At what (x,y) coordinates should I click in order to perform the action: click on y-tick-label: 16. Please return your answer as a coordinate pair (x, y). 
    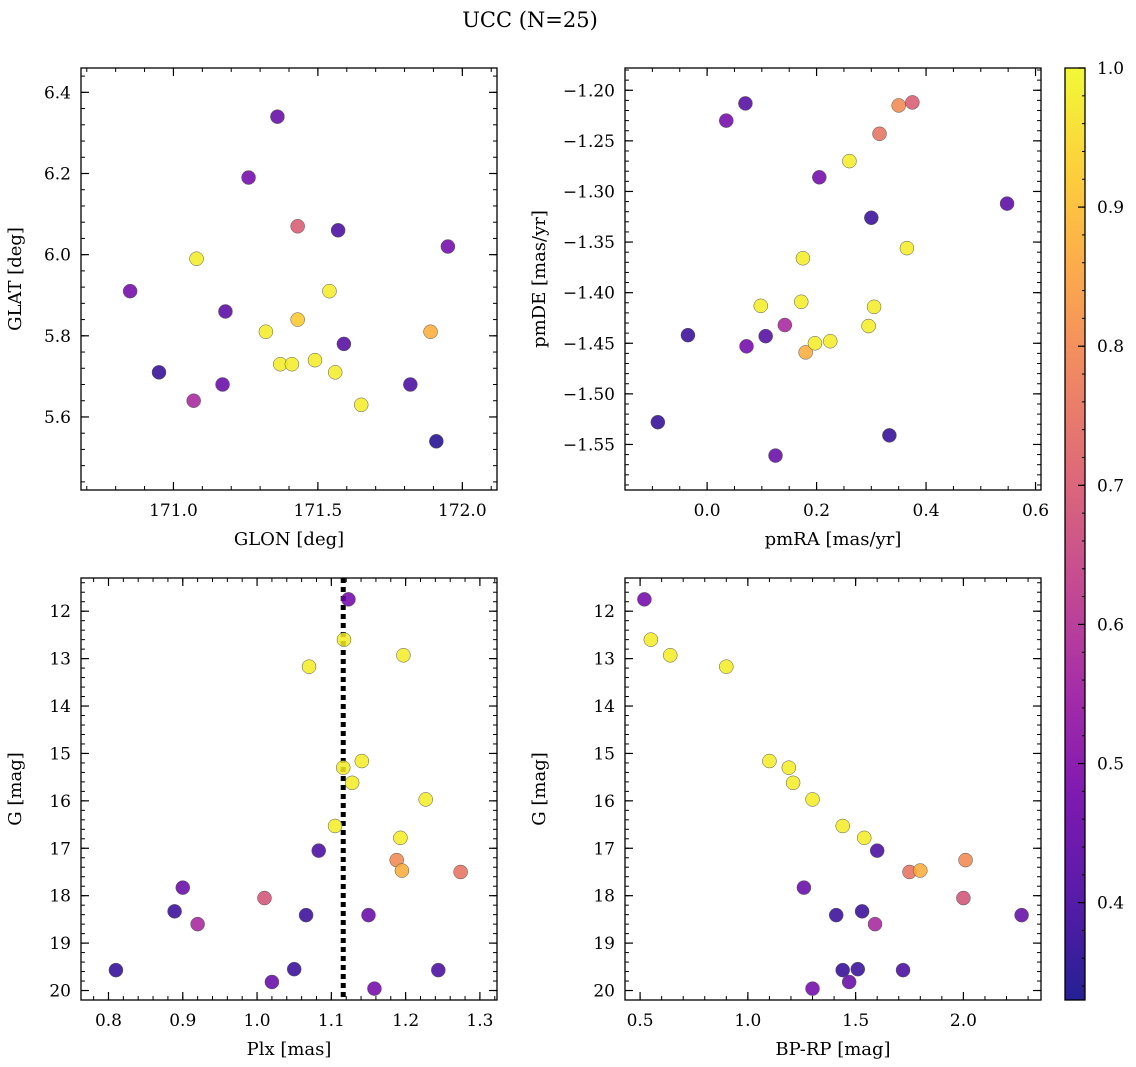
    Looking at the image, I should click on (604, 802).